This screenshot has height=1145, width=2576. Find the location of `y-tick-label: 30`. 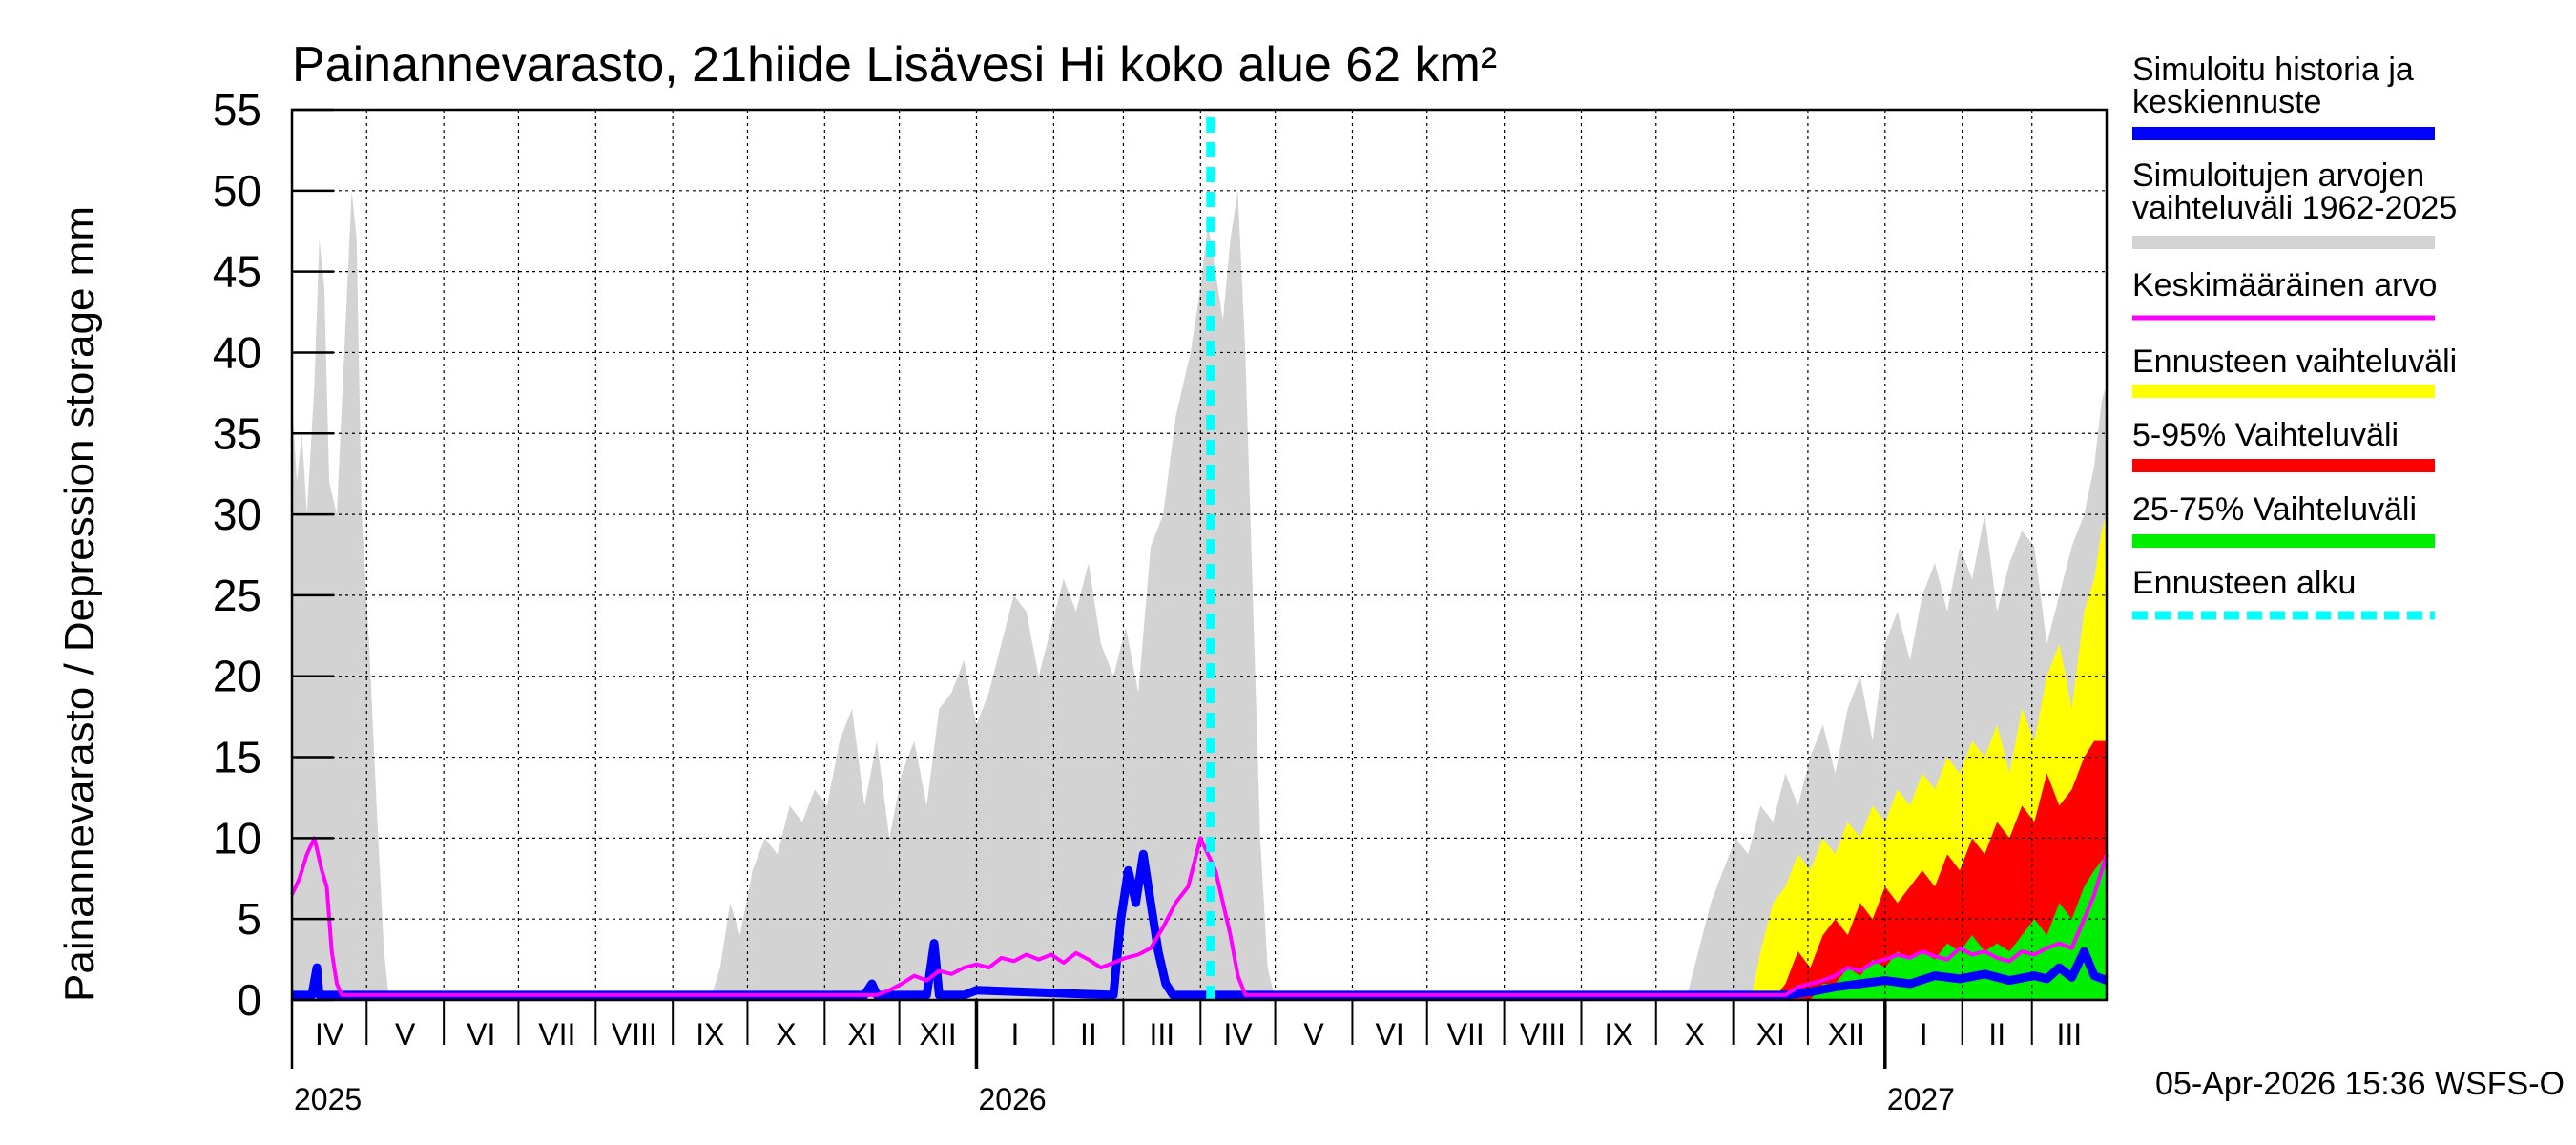

y-tick-label: 30 is located at coordinates (237, 514).